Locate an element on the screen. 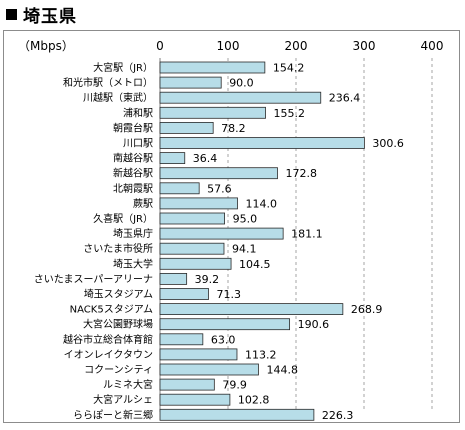 This screenshot has width=465, height=430. value-label: 57.6 is located at coordinates (219, 188).